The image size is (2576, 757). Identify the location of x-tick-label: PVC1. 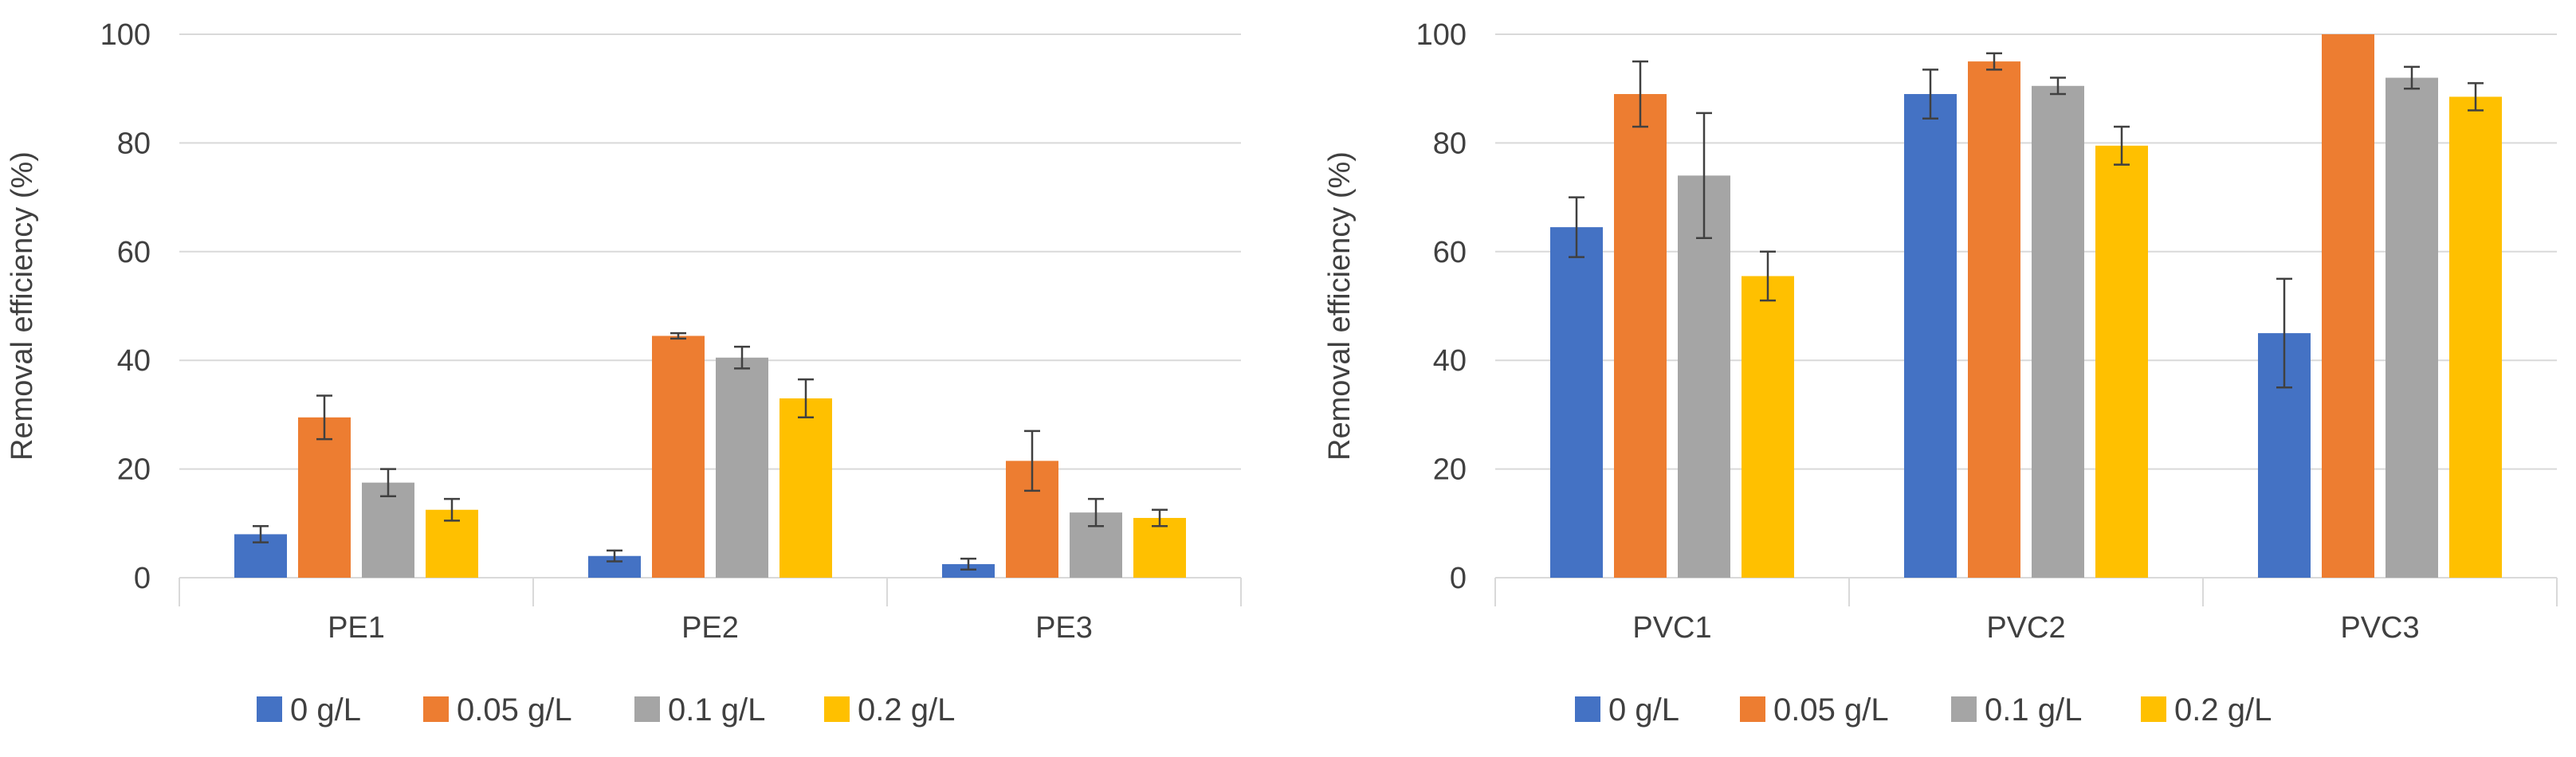
(1671, 628).